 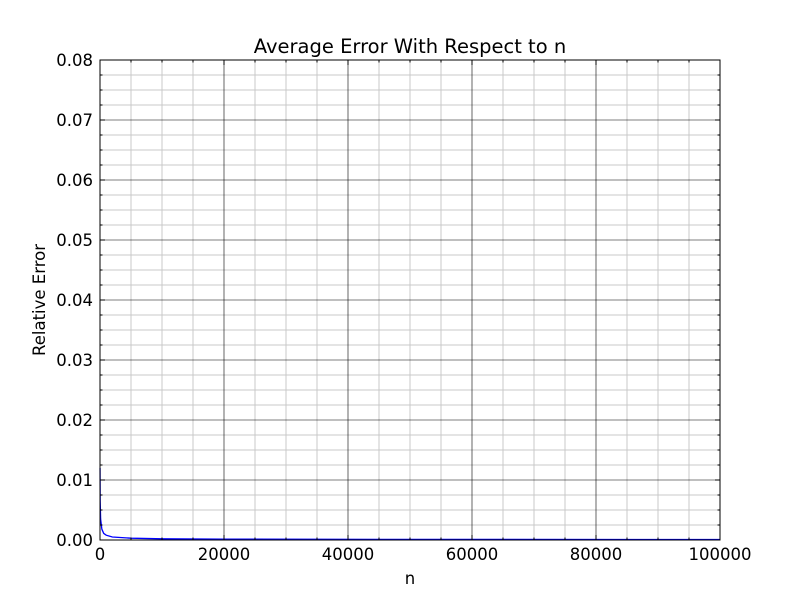 I want to click on x-tick-label: 60000, so click(x=472, y=554).